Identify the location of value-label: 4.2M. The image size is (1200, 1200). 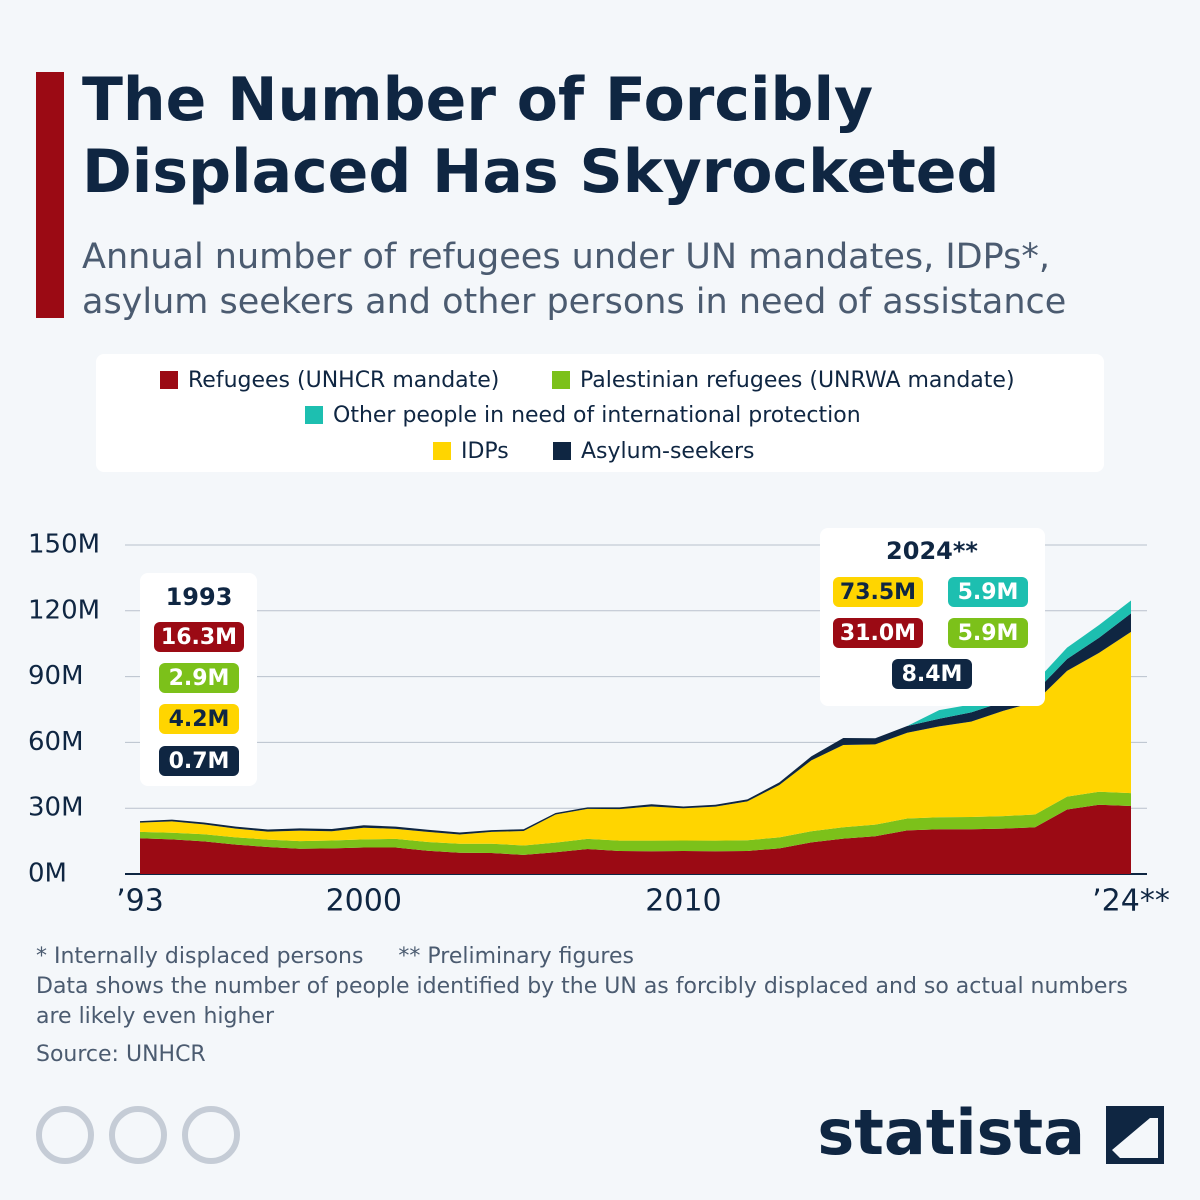
(199, 719).